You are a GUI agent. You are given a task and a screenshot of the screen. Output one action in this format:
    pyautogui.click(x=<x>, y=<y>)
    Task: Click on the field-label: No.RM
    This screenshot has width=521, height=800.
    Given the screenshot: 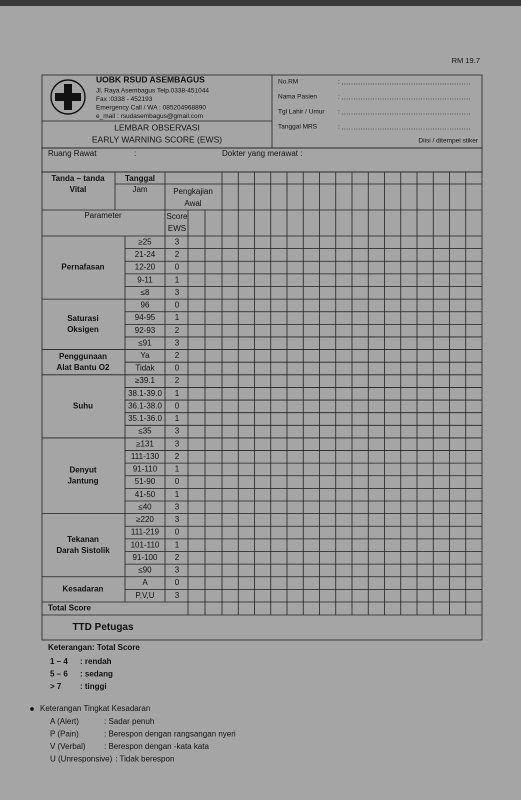 What is the action you would take?
    pyautogui.click(x=288, y=82)
    